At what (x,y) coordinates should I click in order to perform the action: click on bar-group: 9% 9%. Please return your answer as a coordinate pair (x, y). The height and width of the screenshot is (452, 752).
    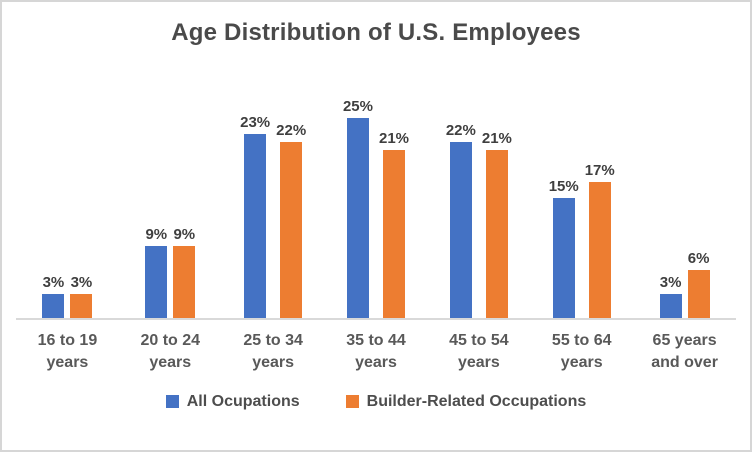
    Looking at the image, I should click on (170, 272).